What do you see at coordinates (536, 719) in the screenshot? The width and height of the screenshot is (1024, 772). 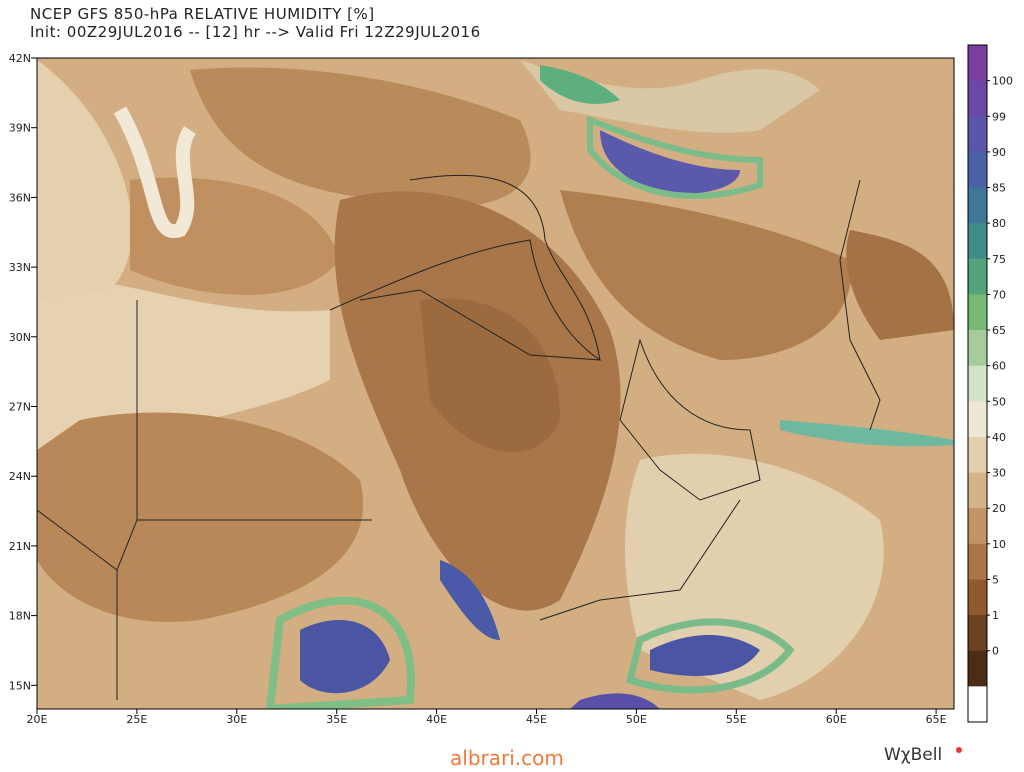 I see `lon-label: 45E` at bounding box center [536, 719].